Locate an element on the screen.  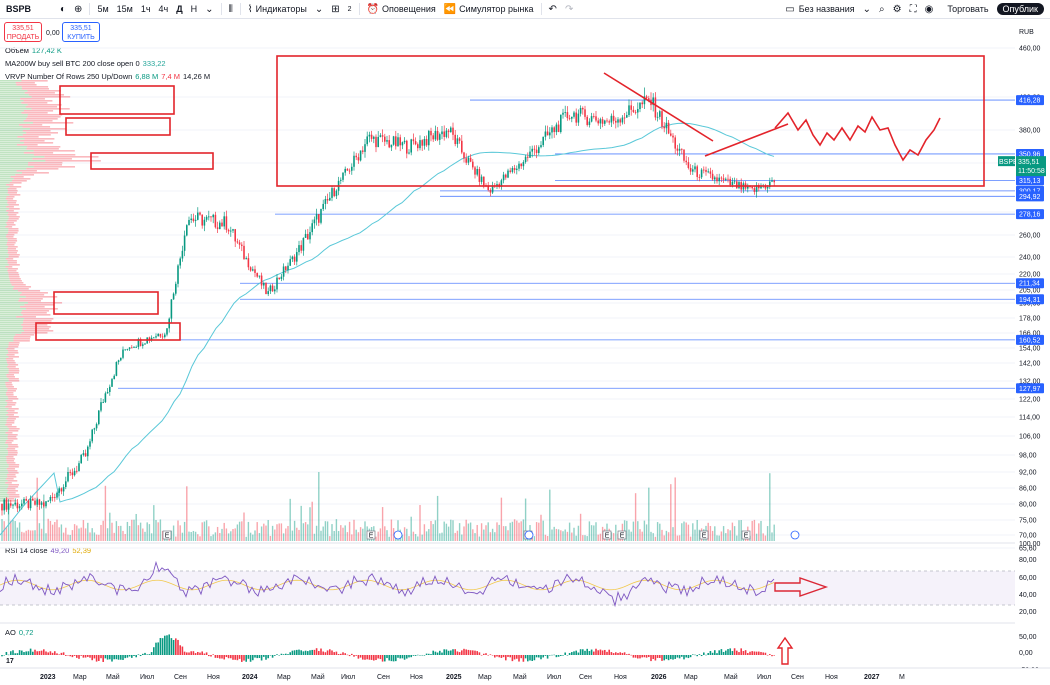
templates-icon: ⊞ is located at coordinates (335, 9).